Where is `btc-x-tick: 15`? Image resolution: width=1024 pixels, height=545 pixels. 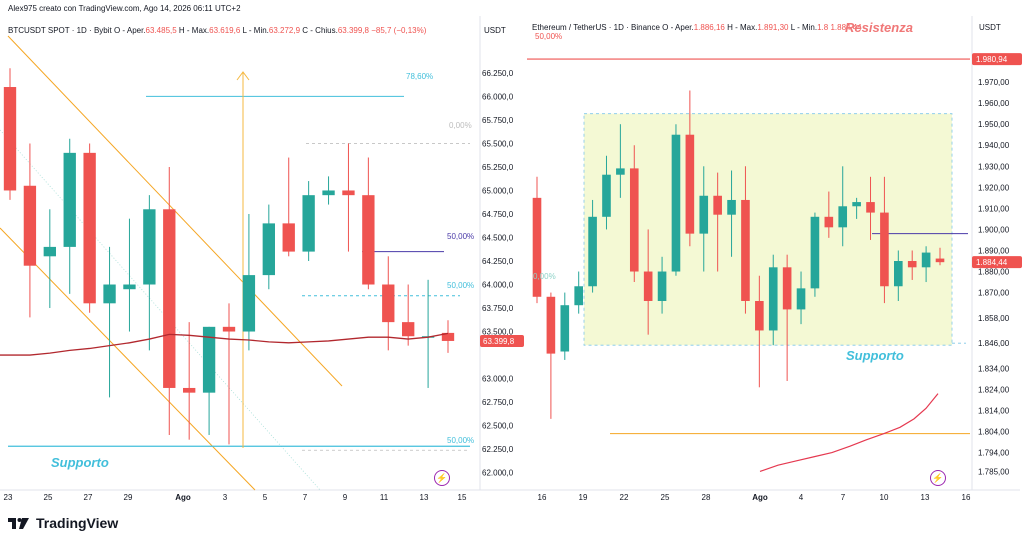 btc-x-tick: 15 is located at coordinates (462, 497).